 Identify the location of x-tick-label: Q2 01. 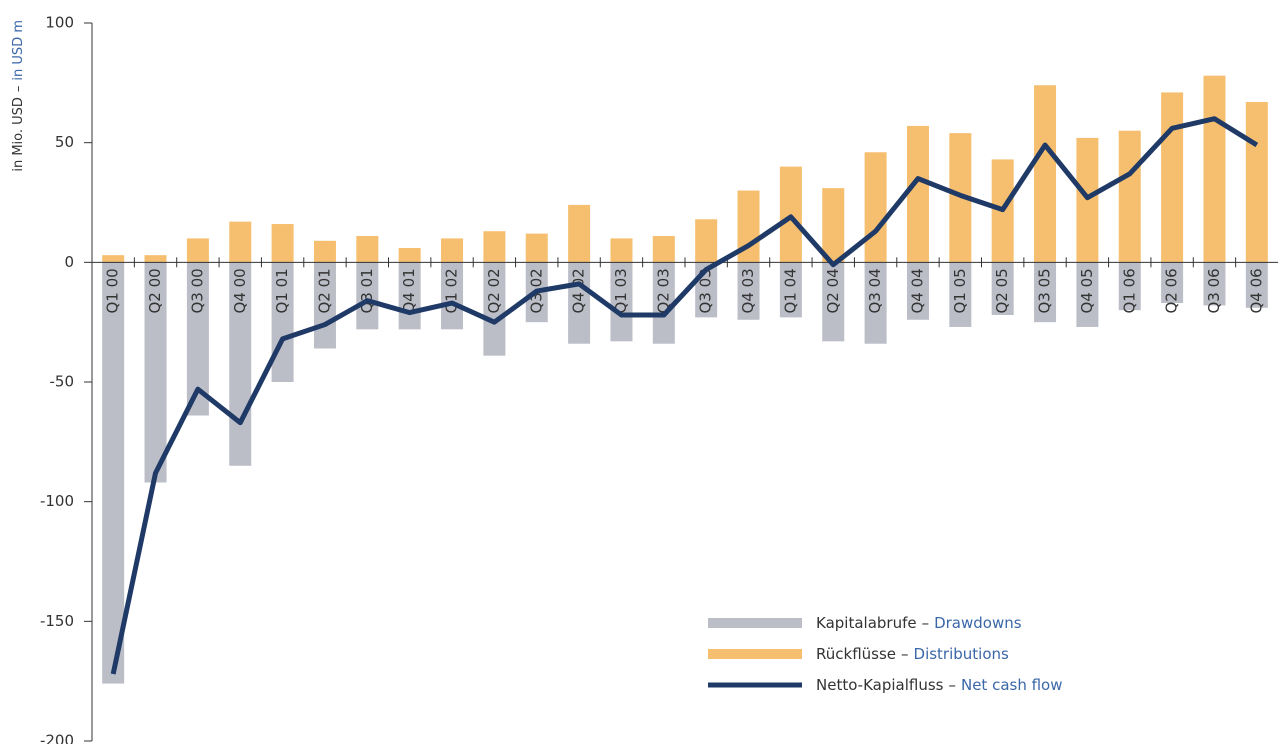
(324, 290).